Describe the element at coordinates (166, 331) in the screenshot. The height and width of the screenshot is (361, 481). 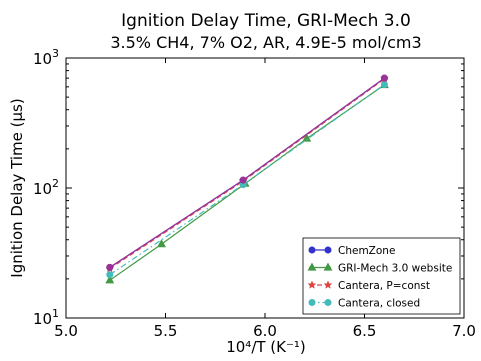
I see `x-tick-label: 5.5` at that location.